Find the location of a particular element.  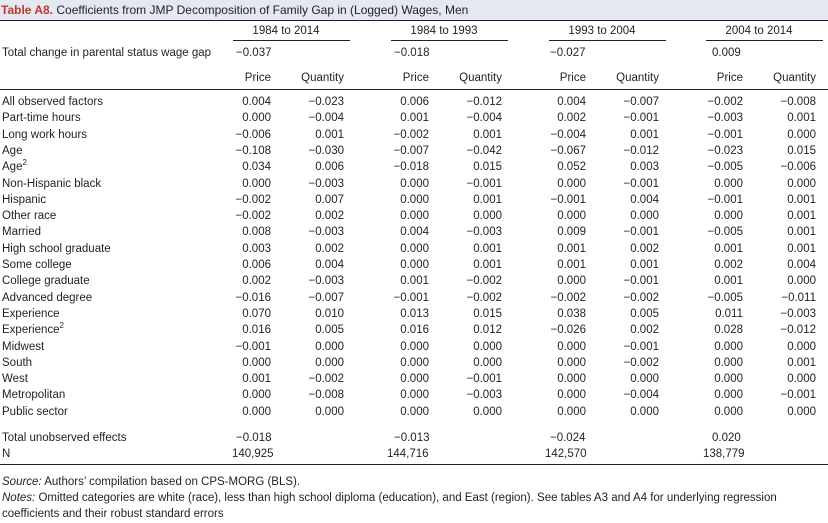

row-value: 0.038 is located at coordinates (571, 313).